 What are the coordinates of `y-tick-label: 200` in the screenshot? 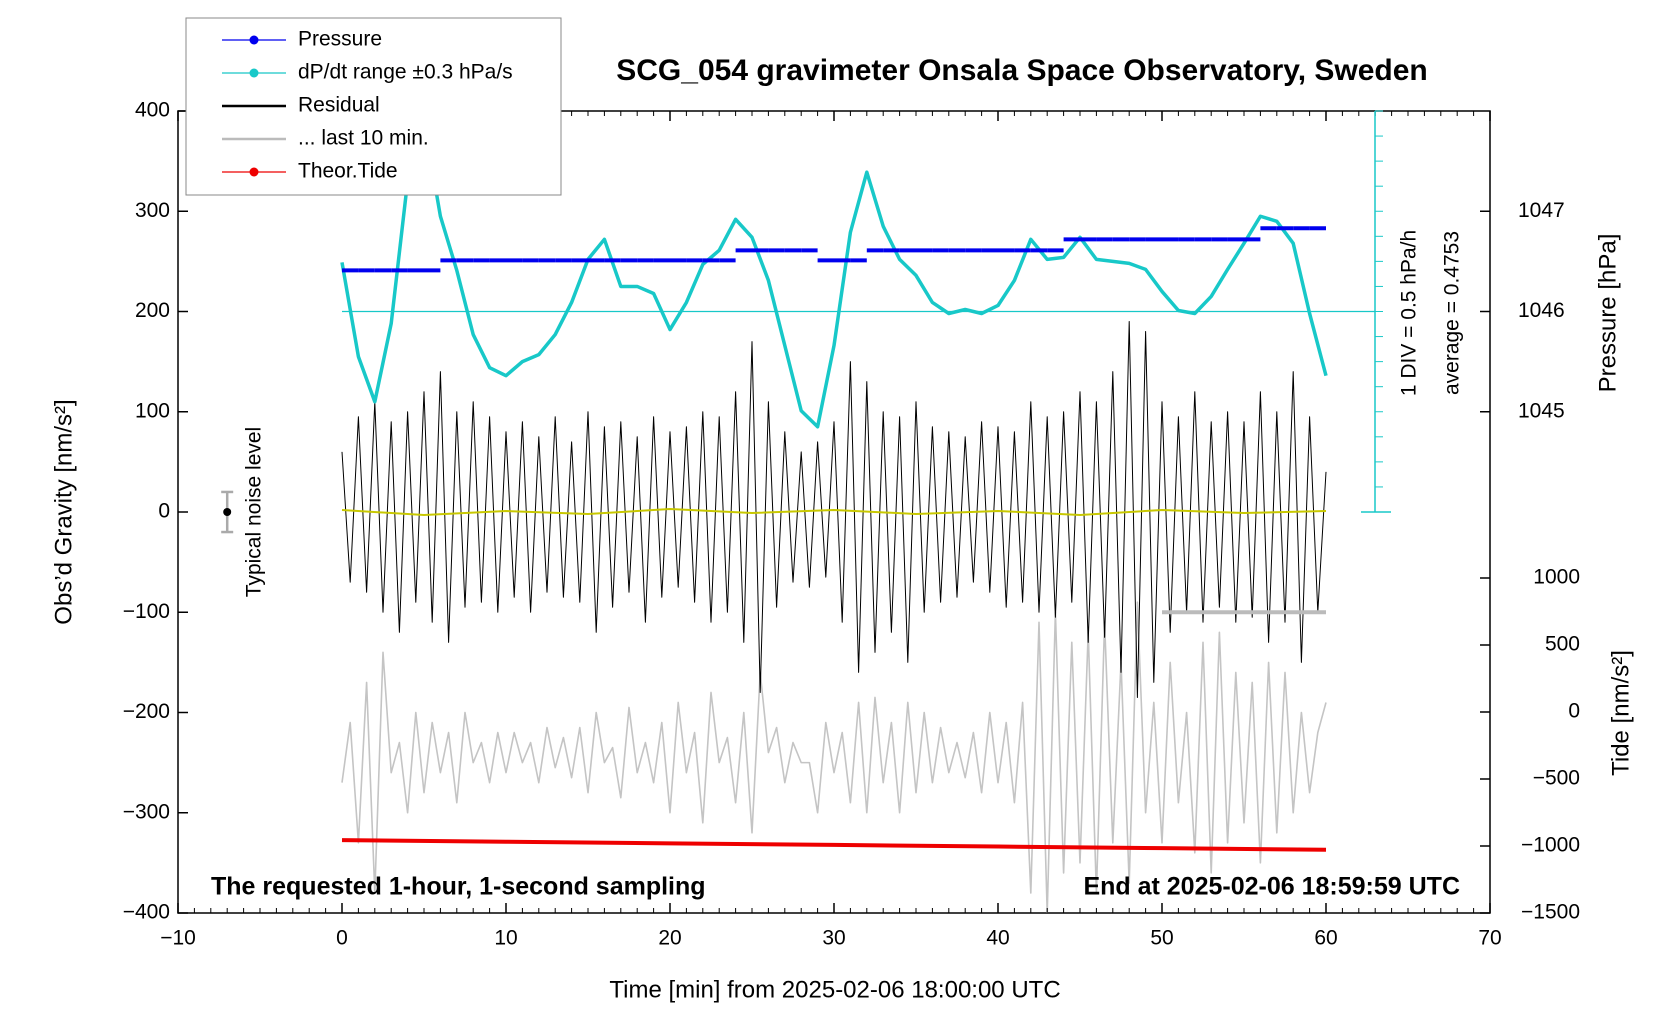 It's located at (152, 310).